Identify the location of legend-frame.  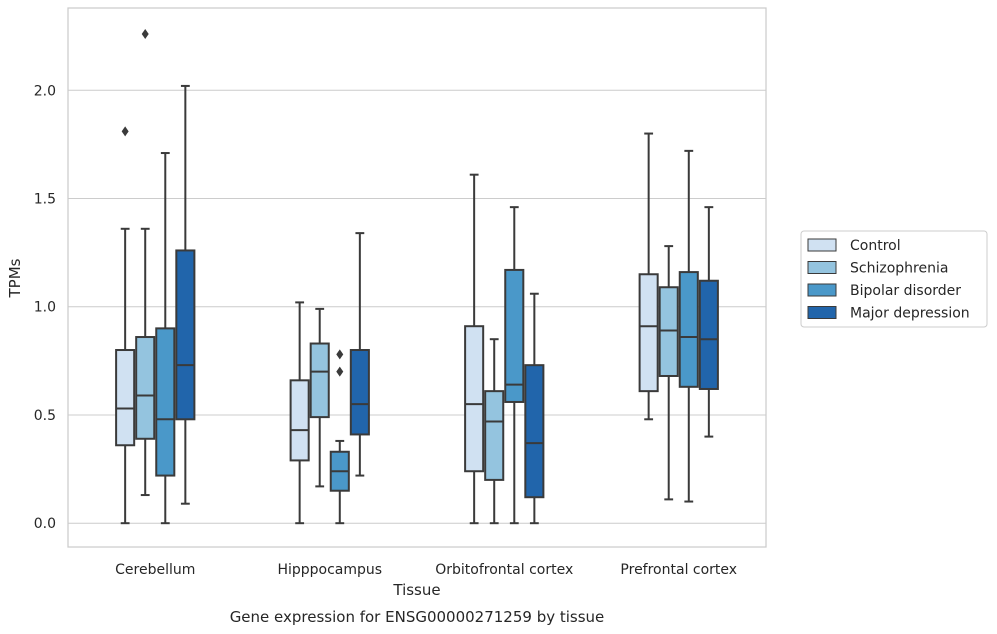
(894, 279).